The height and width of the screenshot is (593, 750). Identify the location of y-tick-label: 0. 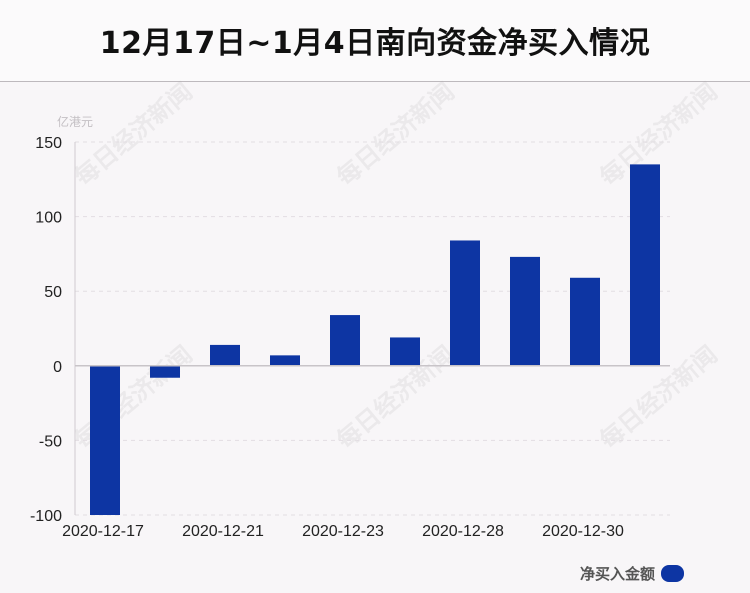
(57, 367).